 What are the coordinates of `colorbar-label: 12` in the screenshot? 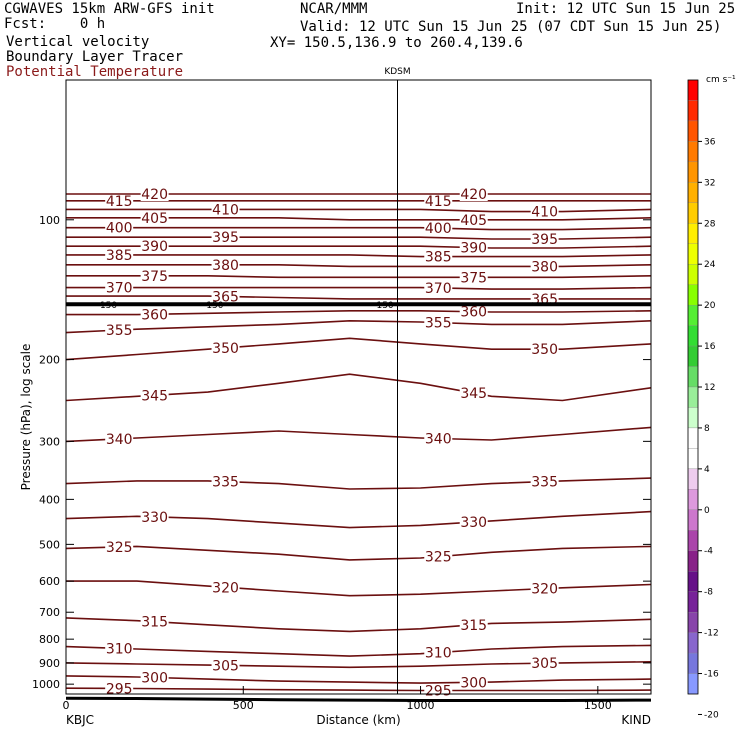 It's located at (709, 388).